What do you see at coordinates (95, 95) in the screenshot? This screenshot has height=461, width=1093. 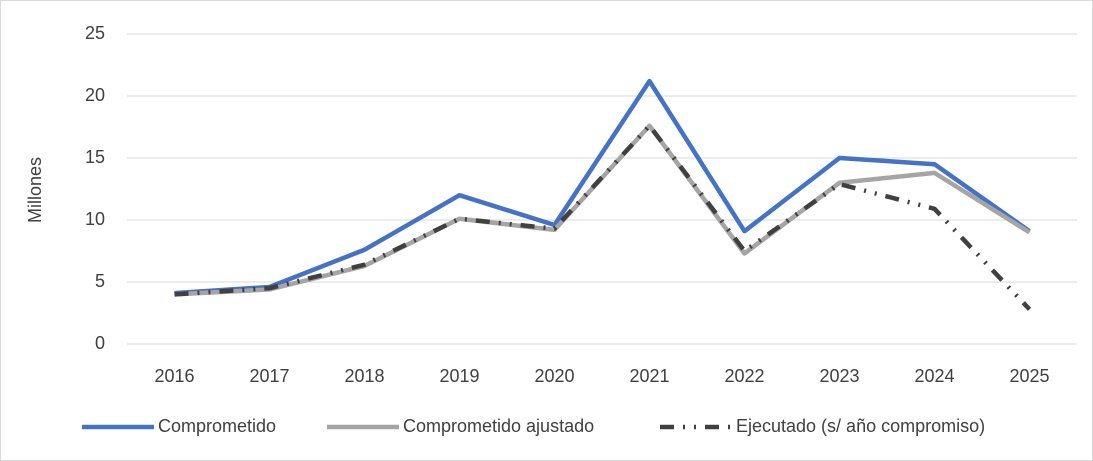 I see `y-tick-label: 20` at bounding box center [95, 95].